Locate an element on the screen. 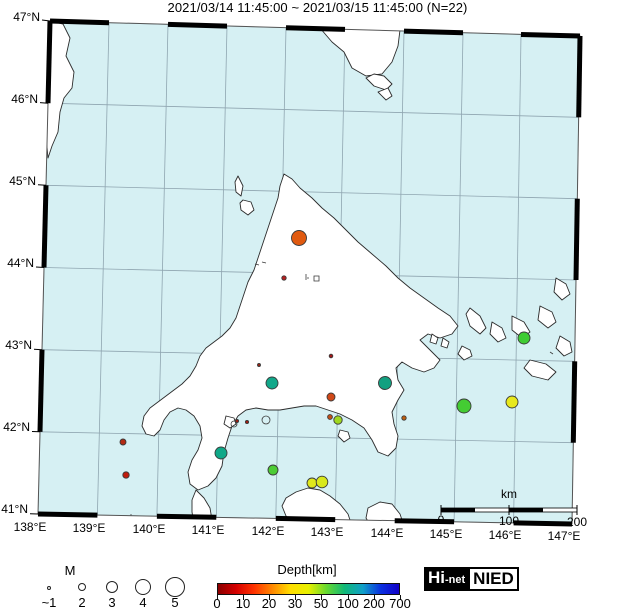 This screenshot has height=611, width=635. depth-legend-title: Depth[km] is located at coordinates (307, 569).